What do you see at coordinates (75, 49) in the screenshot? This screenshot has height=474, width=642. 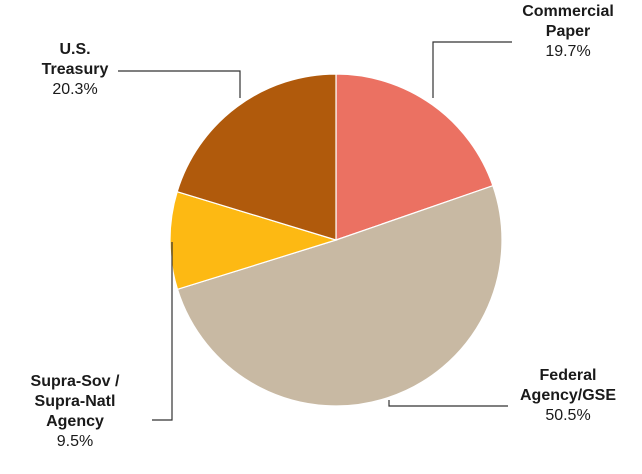 I see `label-us-treasury-line1: U.S.` at bounding box center [75, 49].